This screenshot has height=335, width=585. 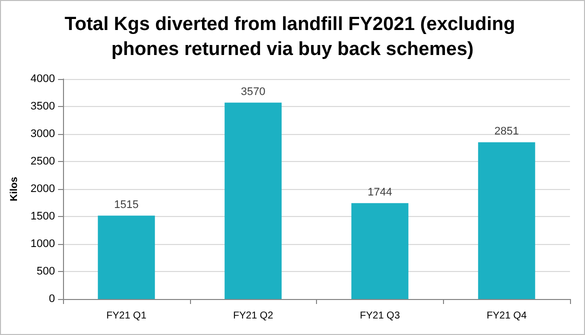 What do you see at coordinates (506, 132) in the screenshot?
I see `data-label: 2851` at bounding box center [506, 132].